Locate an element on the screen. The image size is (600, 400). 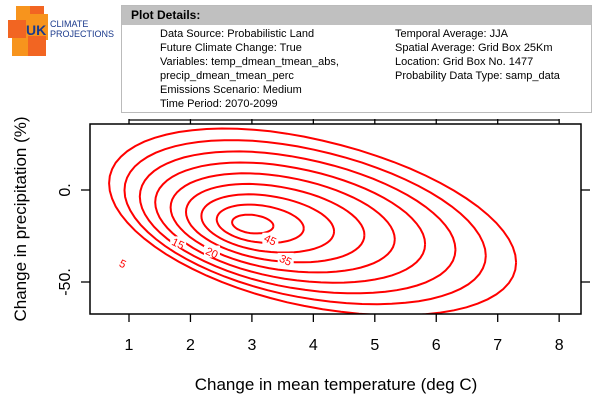
detail-time-period: Time Period: 2070-2099 is located at coordinates (219, 104).